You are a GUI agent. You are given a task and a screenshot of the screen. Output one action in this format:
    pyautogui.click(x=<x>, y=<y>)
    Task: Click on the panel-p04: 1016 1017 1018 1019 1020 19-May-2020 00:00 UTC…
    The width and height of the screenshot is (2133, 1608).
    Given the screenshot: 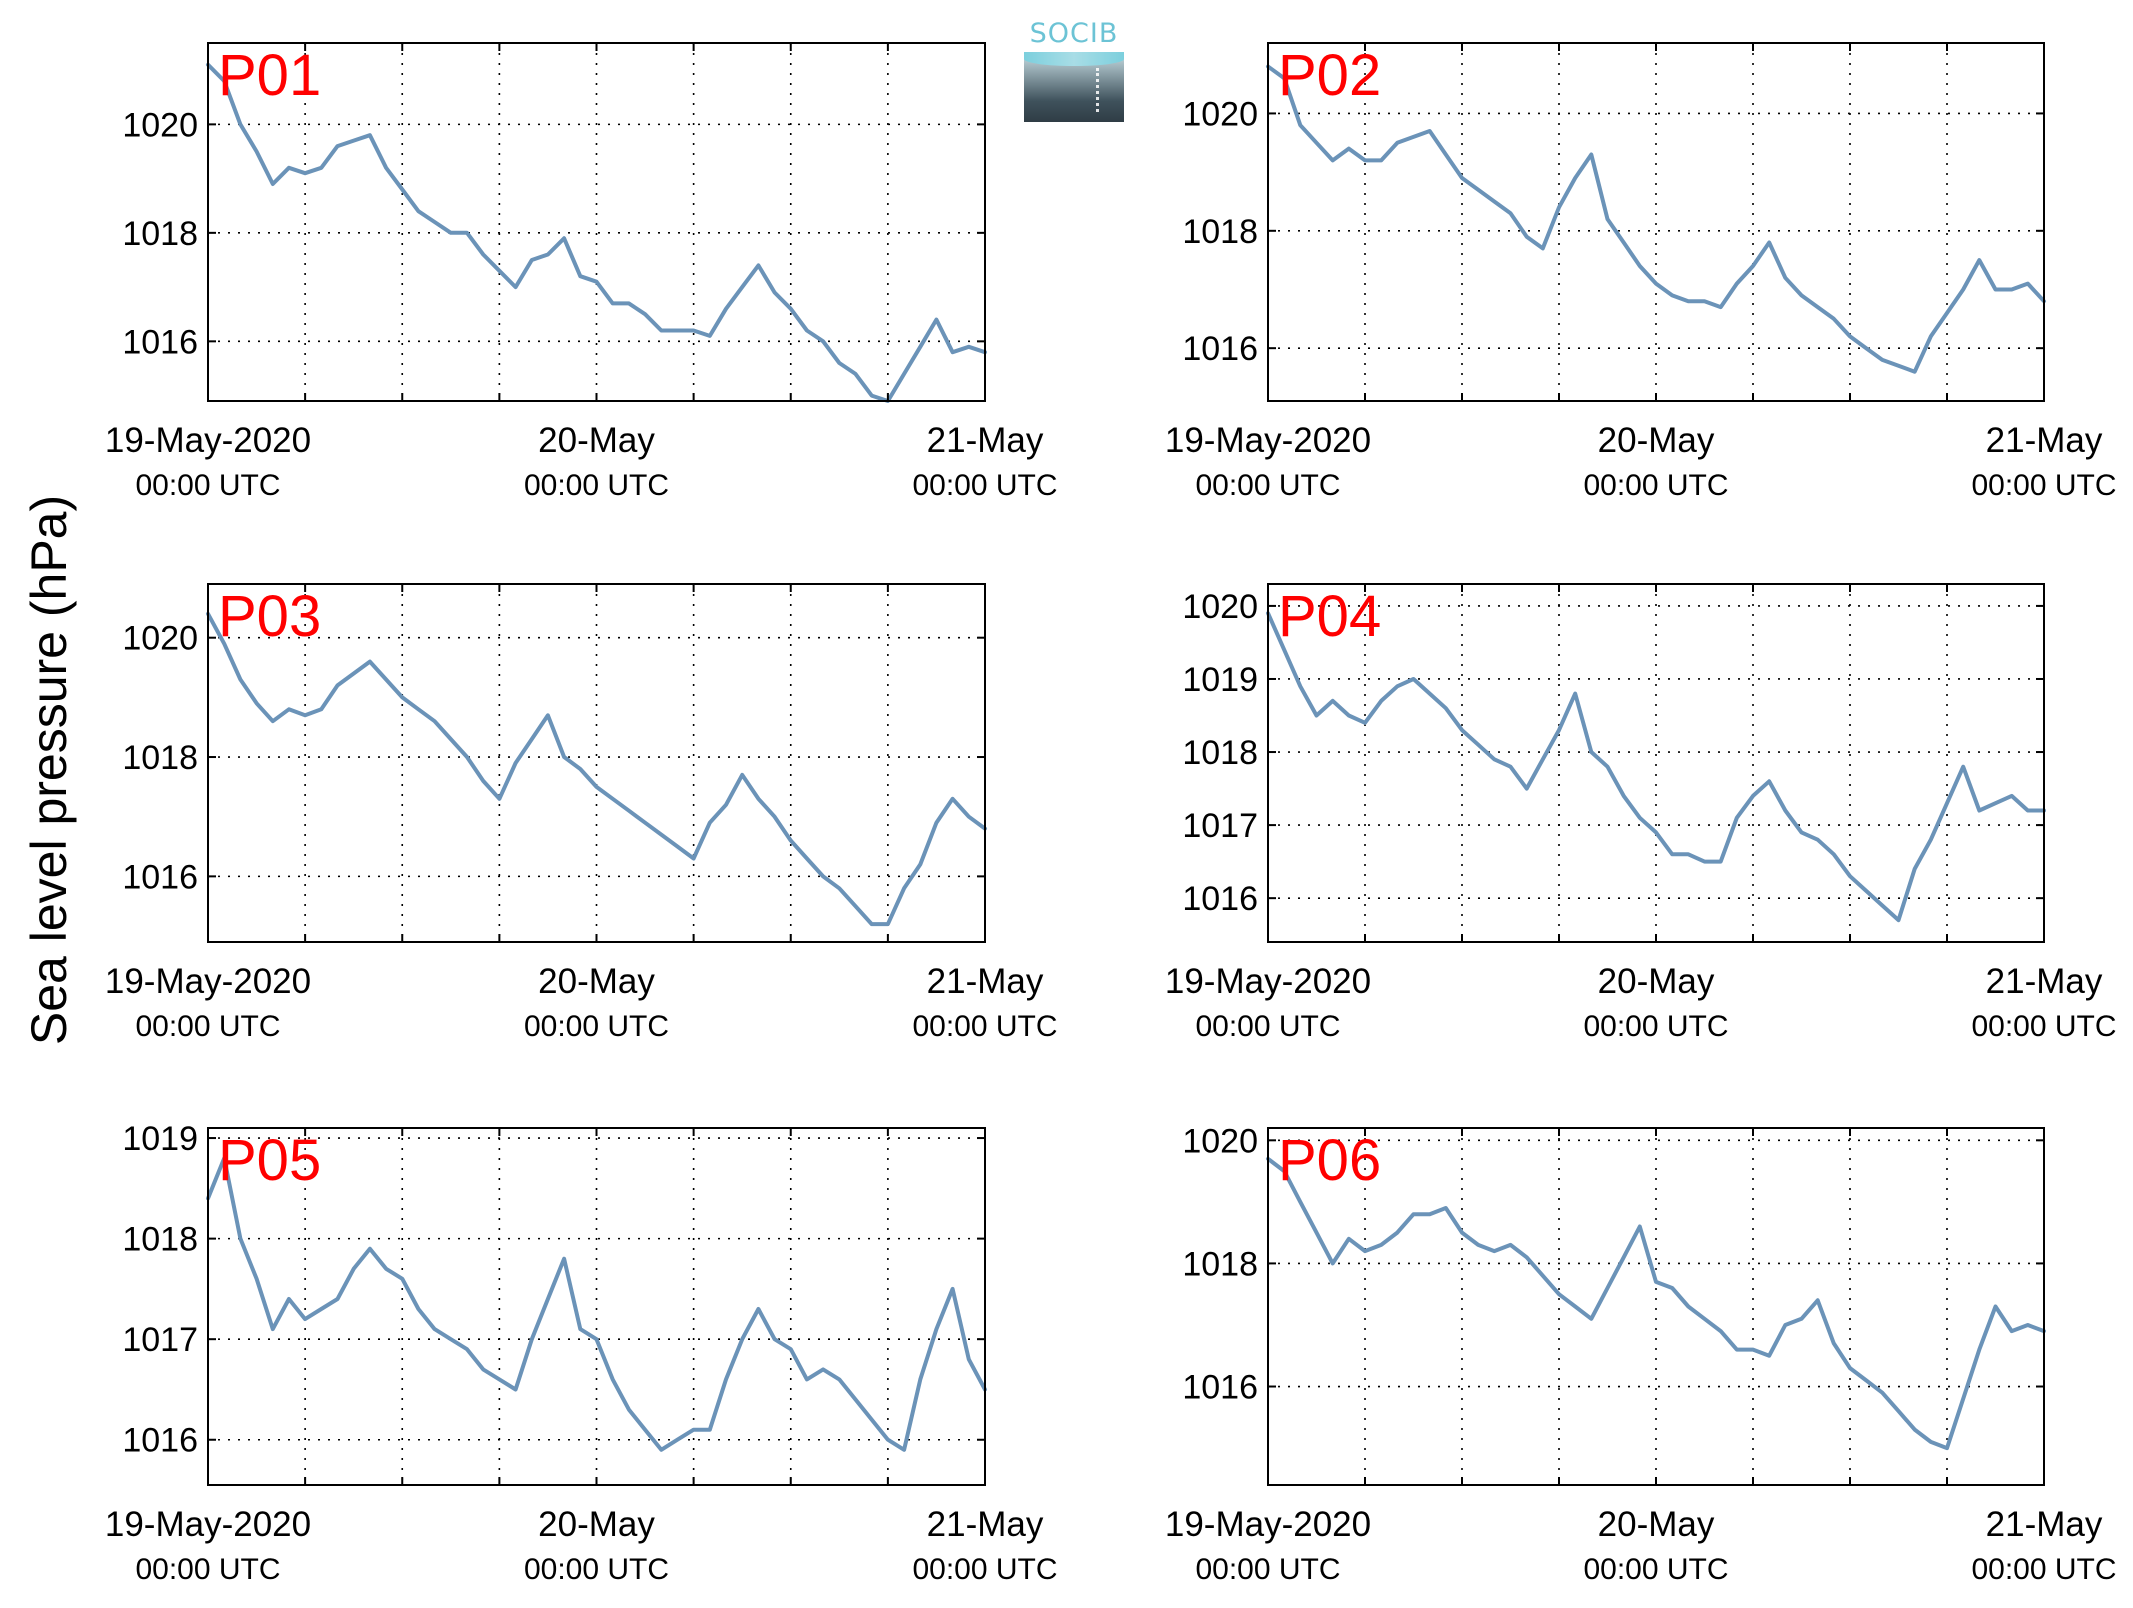 What is the action you would take?
    pyautogui.click(x=1641, y=813)
    